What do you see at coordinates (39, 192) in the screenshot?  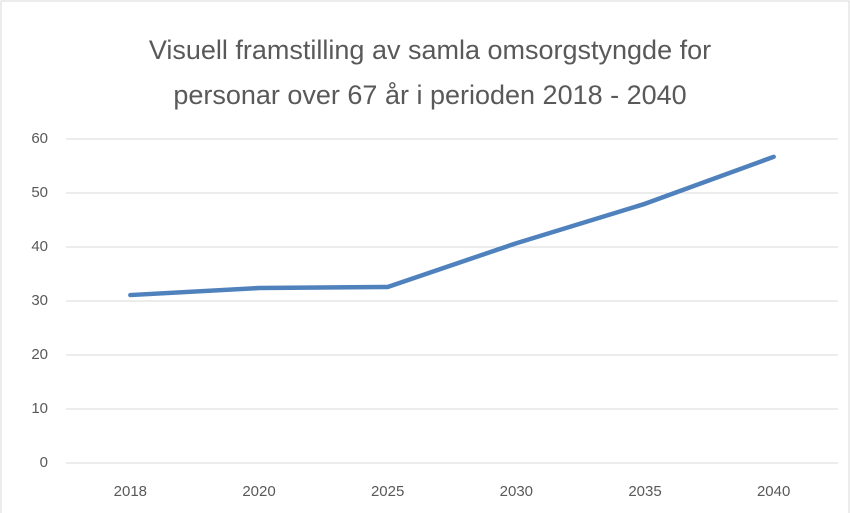 I see `y-tick-label: 50` at bounding box center [39, 192].